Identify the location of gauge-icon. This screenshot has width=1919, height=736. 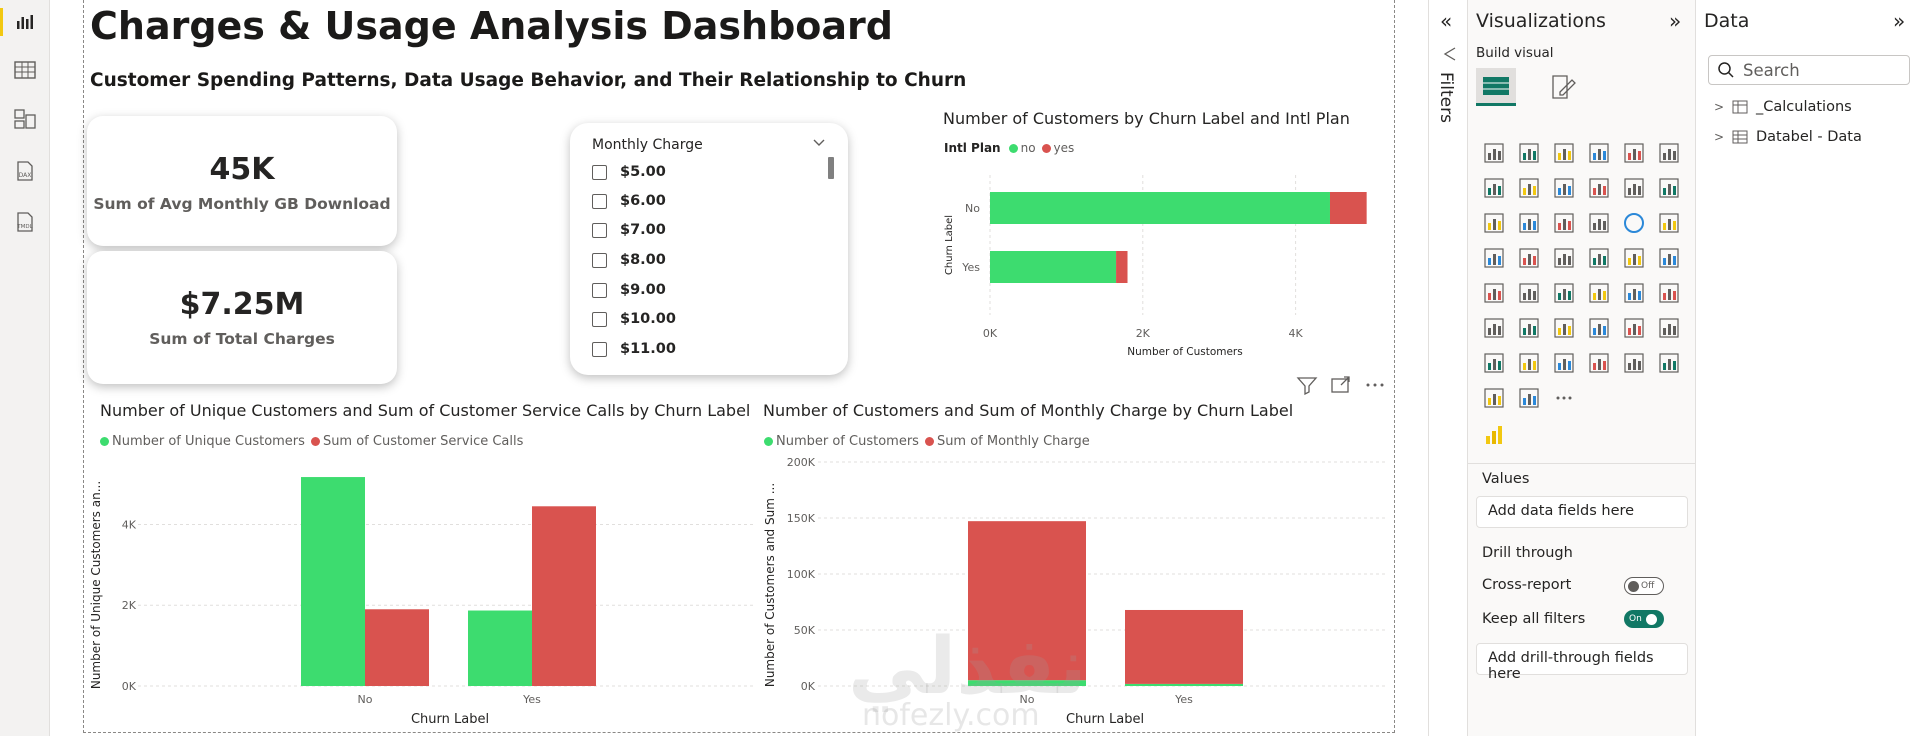
(1668, 257).